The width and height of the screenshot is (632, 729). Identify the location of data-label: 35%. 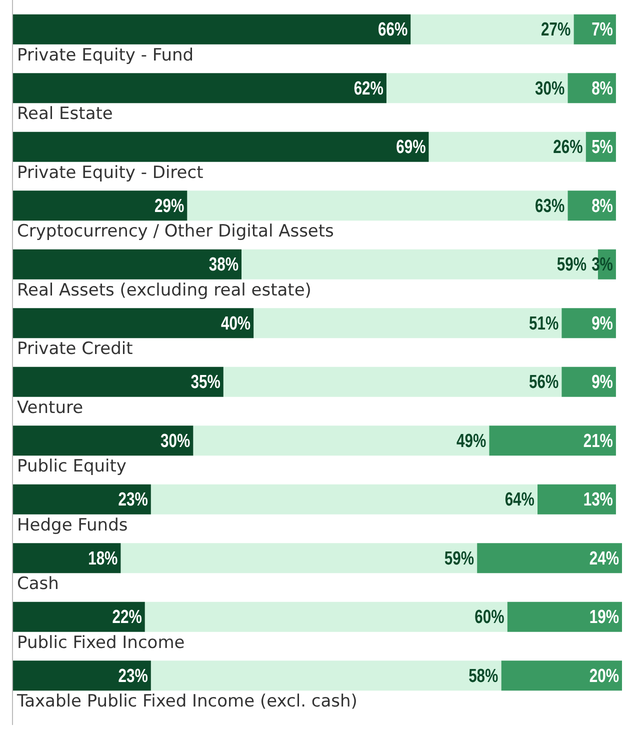
(205, 382).